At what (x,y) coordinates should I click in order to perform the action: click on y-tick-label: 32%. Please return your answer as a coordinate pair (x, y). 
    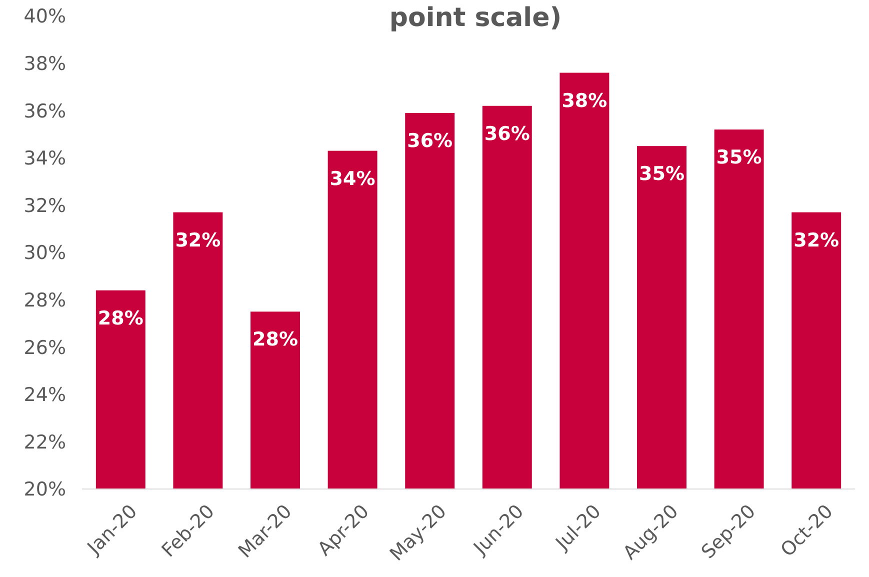
    Looking at the image, I should click on (45, 205).